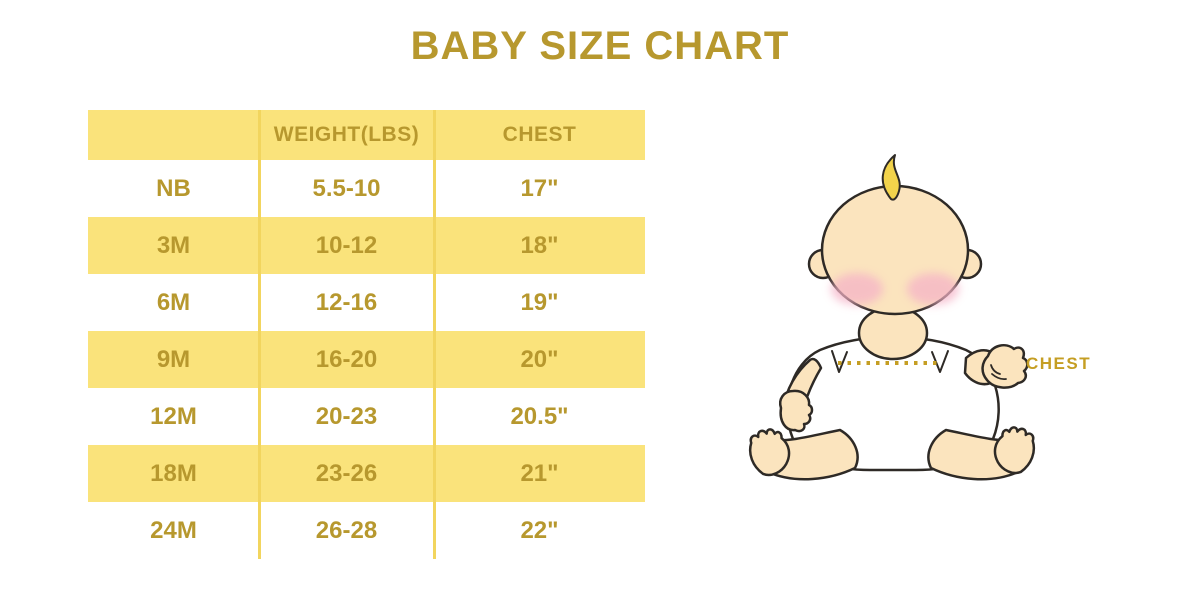  What do you see at coordinates (346, 416) in the screenshot?
I see `weight-cell: 20-23` at bounding box center [346, 416].